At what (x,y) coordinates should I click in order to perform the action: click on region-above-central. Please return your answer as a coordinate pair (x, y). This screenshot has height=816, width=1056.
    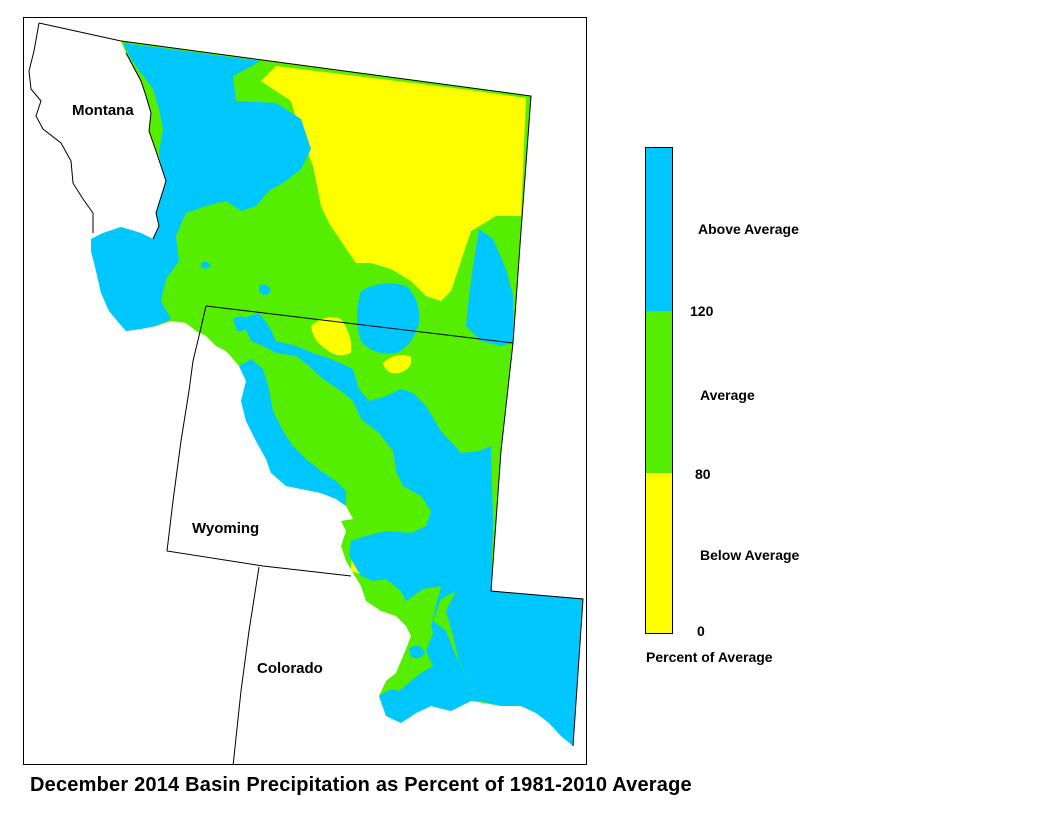
    Looking at the image, I should click on (367, 518).